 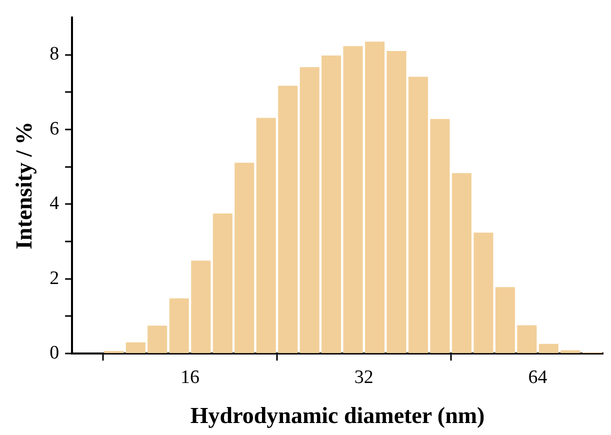 What do you see at coordinates (538, 377) in the screenshot?
I see `x-tick-label: 64` at bounding box center [538, 377].